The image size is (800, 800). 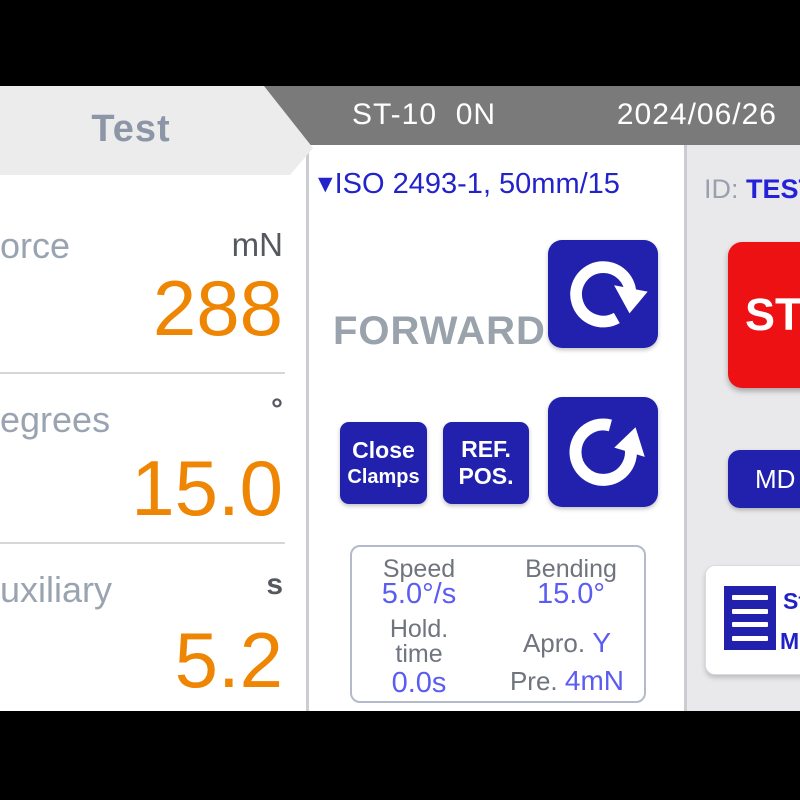 What do you see at coordinates (557, 643) in the screenshot?
I see `apro-label: Apro.` at bounding box center [557, 643].